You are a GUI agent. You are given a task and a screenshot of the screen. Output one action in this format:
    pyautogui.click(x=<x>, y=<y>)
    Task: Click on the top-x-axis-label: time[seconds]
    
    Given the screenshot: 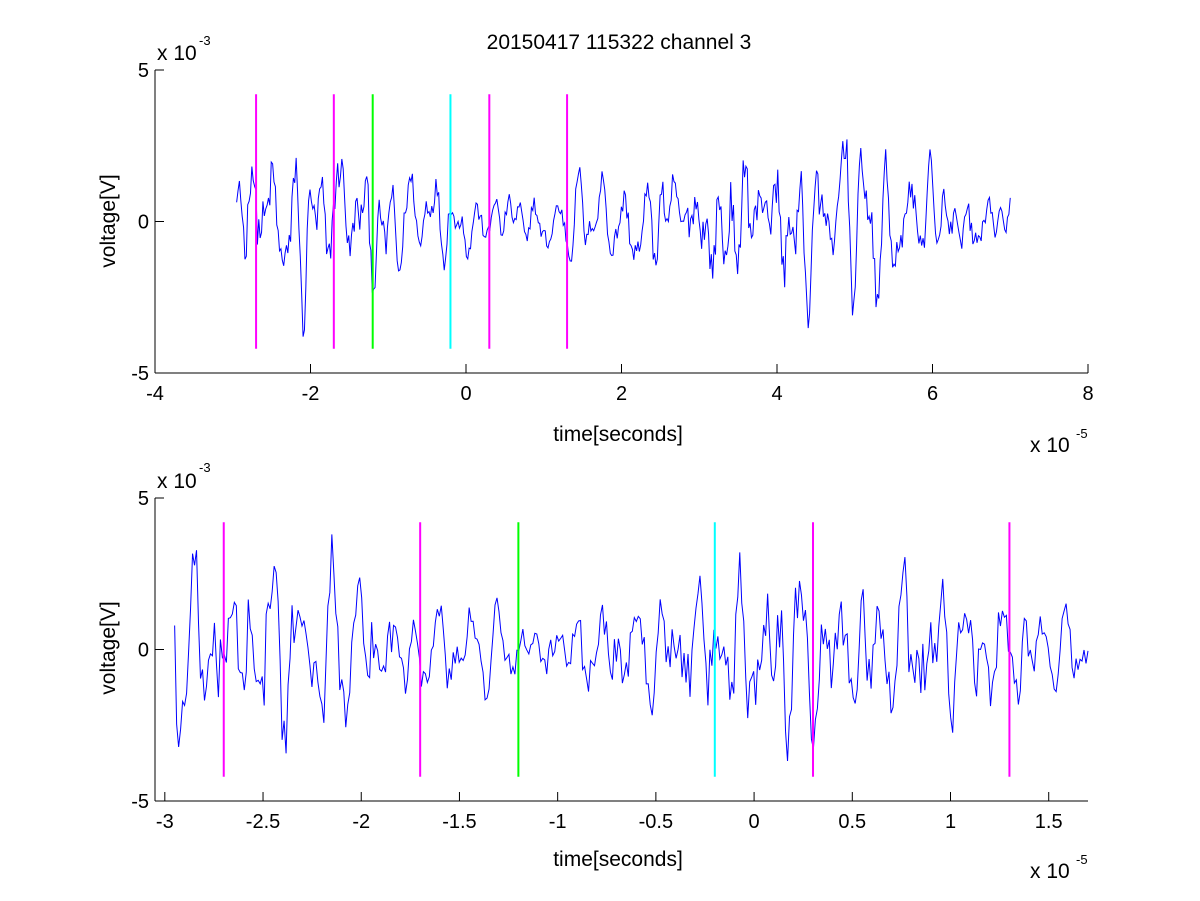 What is the action you would take?
    pyautogui.click(x=618, y=434)
    